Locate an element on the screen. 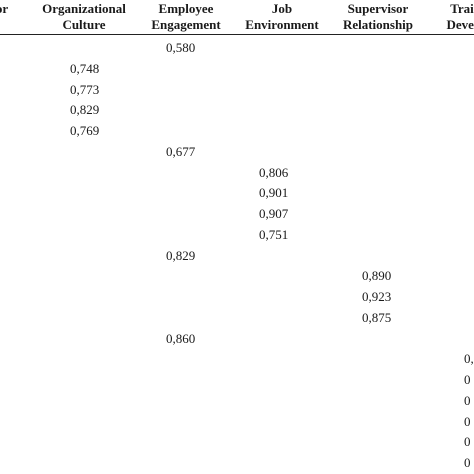 This screenshot has width=474, height=474. header-col-organizational-culture: Organizational Culture is located at coordinates (84, 17).